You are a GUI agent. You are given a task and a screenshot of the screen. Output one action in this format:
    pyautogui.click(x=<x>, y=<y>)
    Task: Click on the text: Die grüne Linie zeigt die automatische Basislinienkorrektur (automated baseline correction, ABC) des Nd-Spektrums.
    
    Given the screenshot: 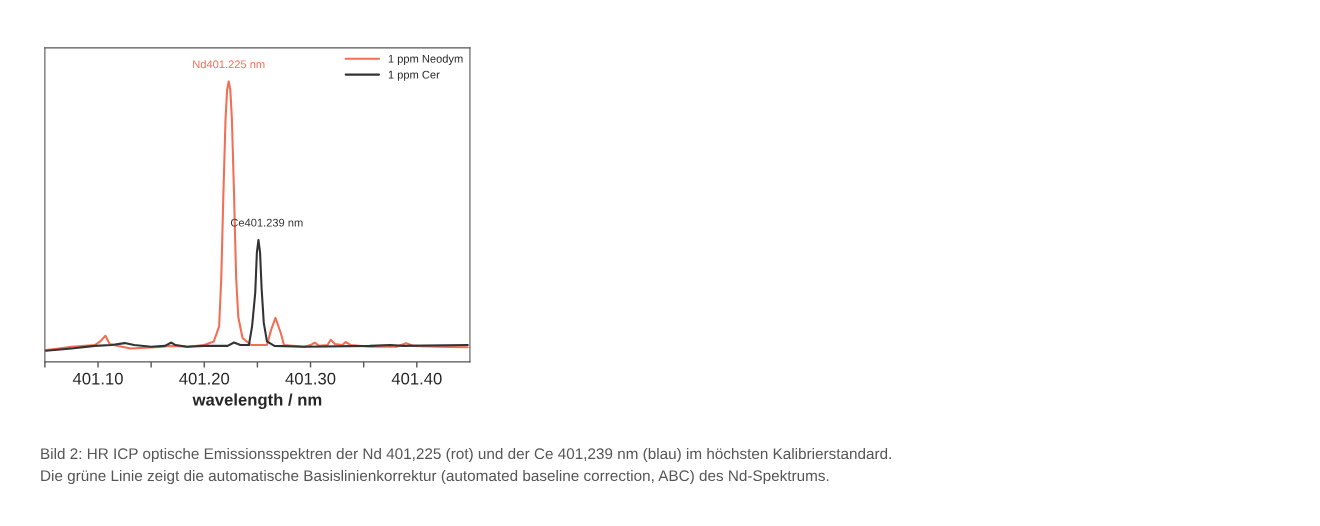 What is the action you would take?
    pyautogui.click(x=435, y=477)
    